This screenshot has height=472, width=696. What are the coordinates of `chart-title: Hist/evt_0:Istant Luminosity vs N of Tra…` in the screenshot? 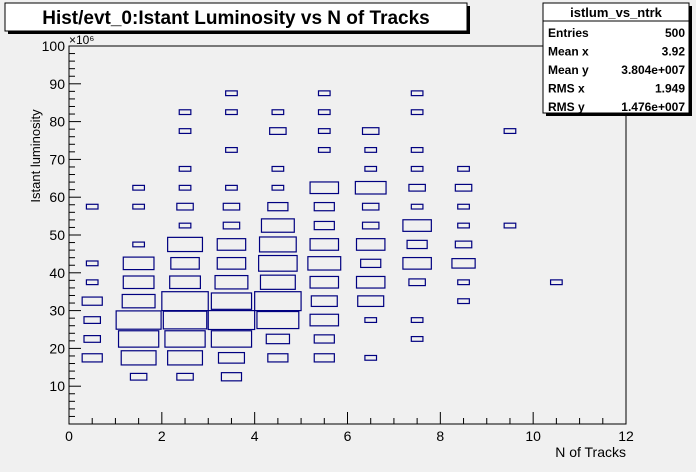 It's located at (236, 18).